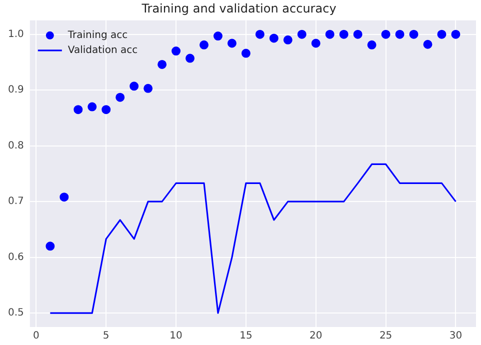  Describe the element at coordinates (16, 257) in the screenshot. I see `y-tick-label: 0.6` at that location.